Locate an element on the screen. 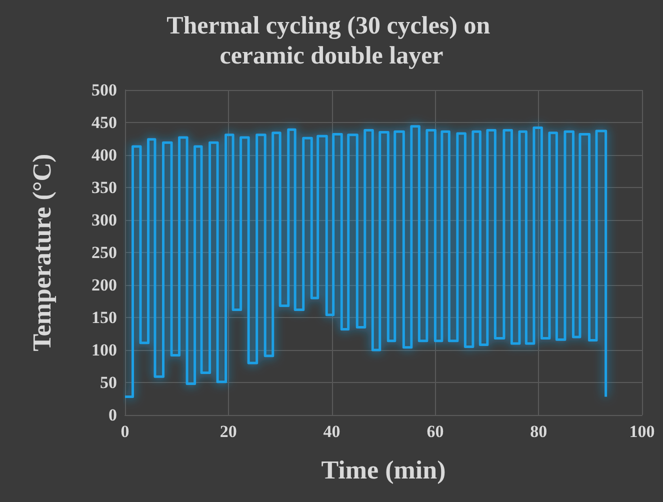  x-tick-label: 60 is located at coordinates (435, 431).